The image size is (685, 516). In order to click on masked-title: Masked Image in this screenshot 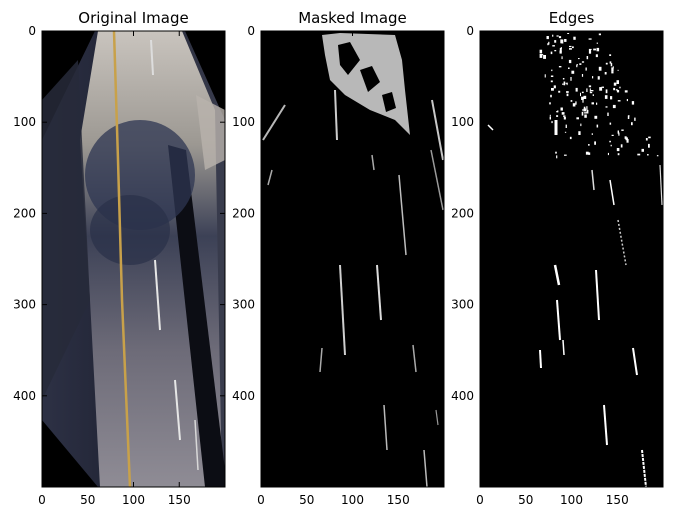, I will do `click(352, 18)`.